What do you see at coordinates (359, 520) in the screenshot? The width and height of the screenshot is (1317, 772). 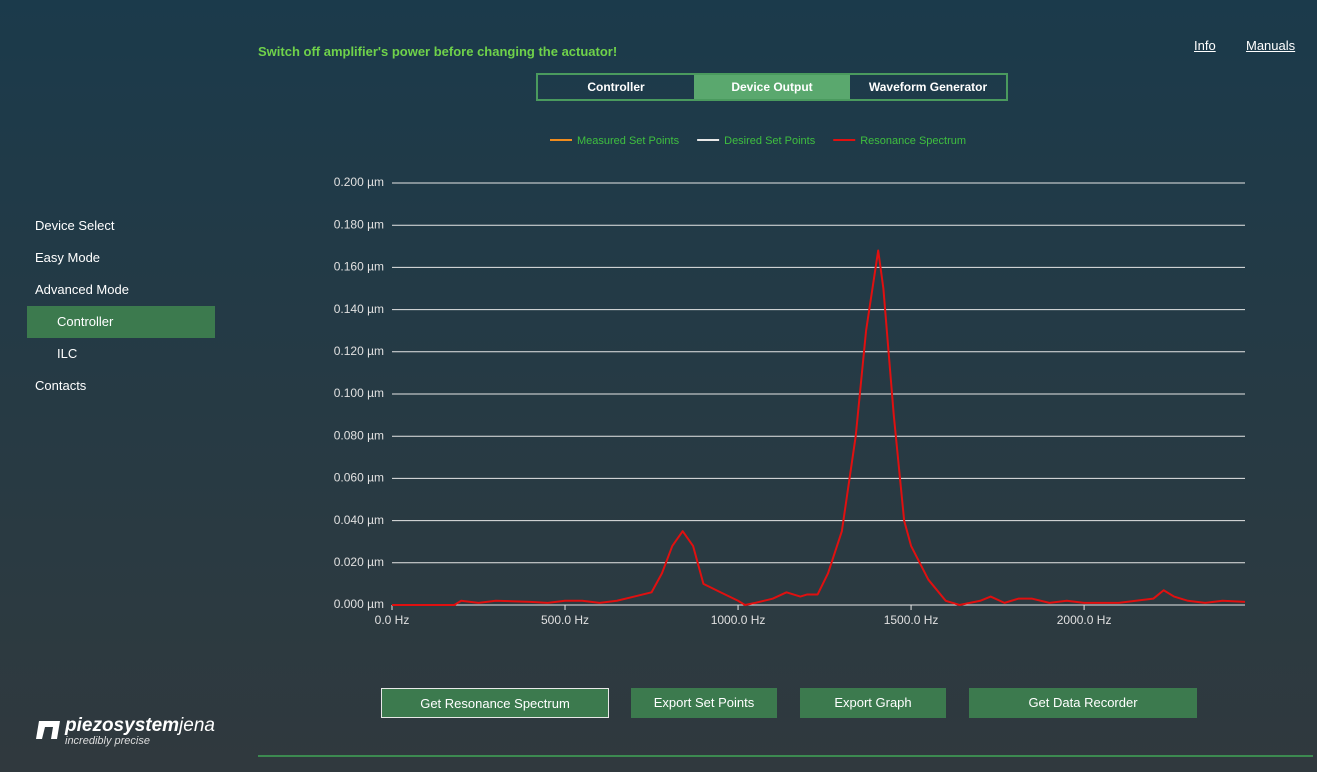 I see `y-tick-label: 0.040 µm` at bounding box center [359, 520].